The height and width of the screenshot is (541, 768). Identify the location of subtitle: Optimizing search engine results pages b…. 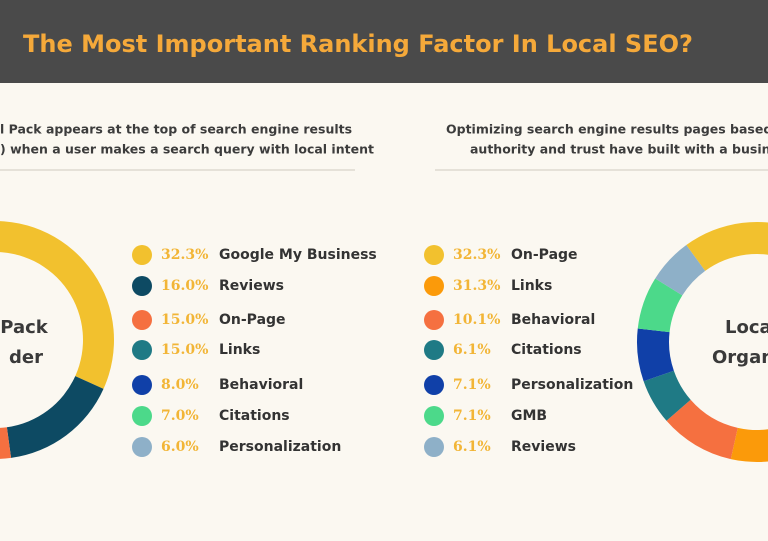
(607, 129).